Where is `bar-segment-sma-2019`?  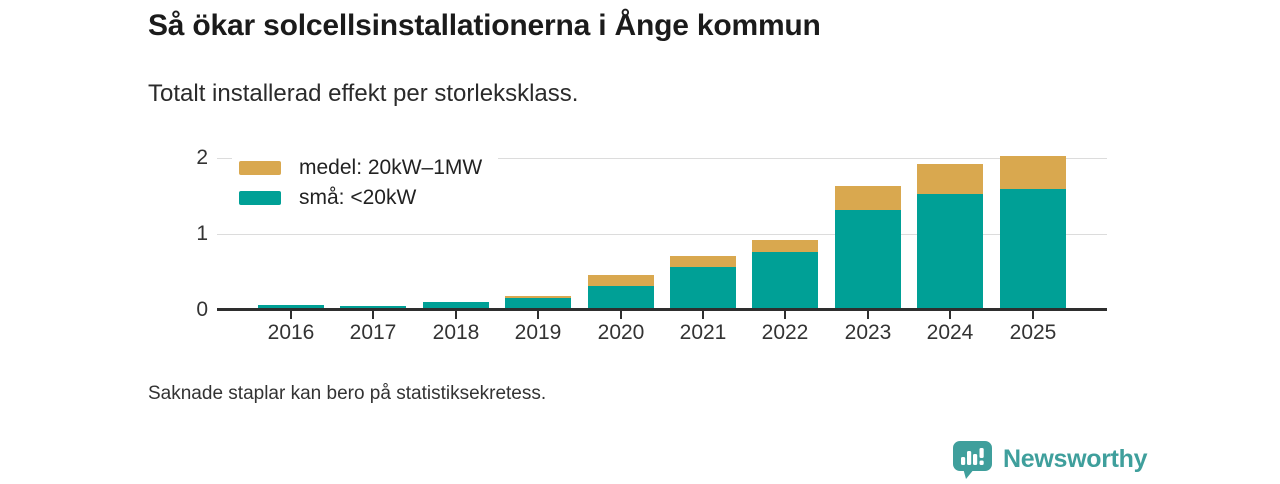
bar-segment-sma-2019 is located at coordinates (538, 304).